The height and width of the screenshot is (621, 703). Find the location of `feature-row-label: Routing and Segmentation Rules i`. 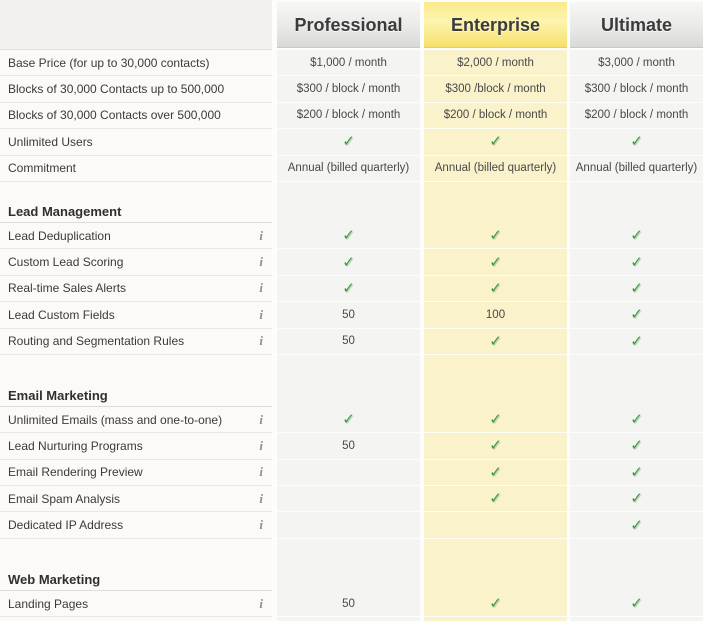

feature-row-label: Routing and Segmentation Rules i is located at coordinates (136, 342).